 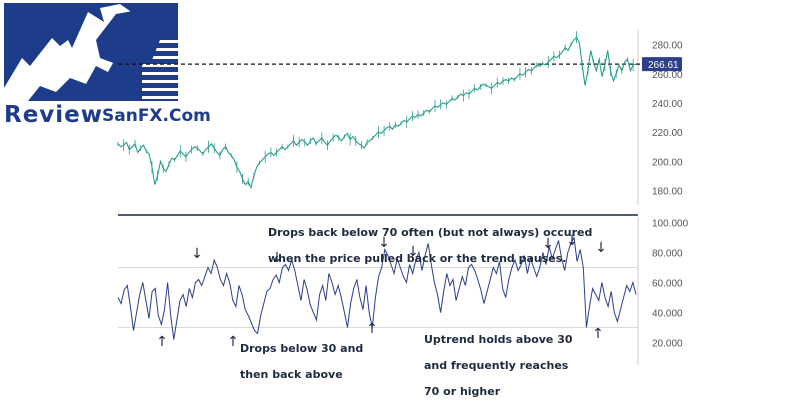 What do you see at coordinates (462, 391) in the screenshot?
I see `annotation-bottom-right-line: 70 or higher` at bounding box center [462, 391].